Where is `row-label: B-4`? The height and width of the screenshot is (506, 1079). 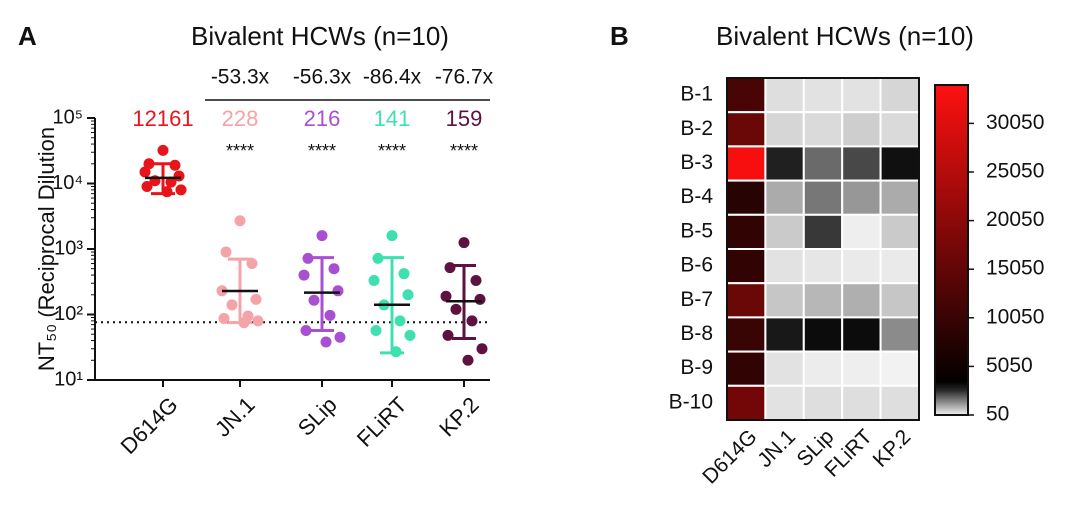
row-label: B-4 is located at coordinates (696, 196).